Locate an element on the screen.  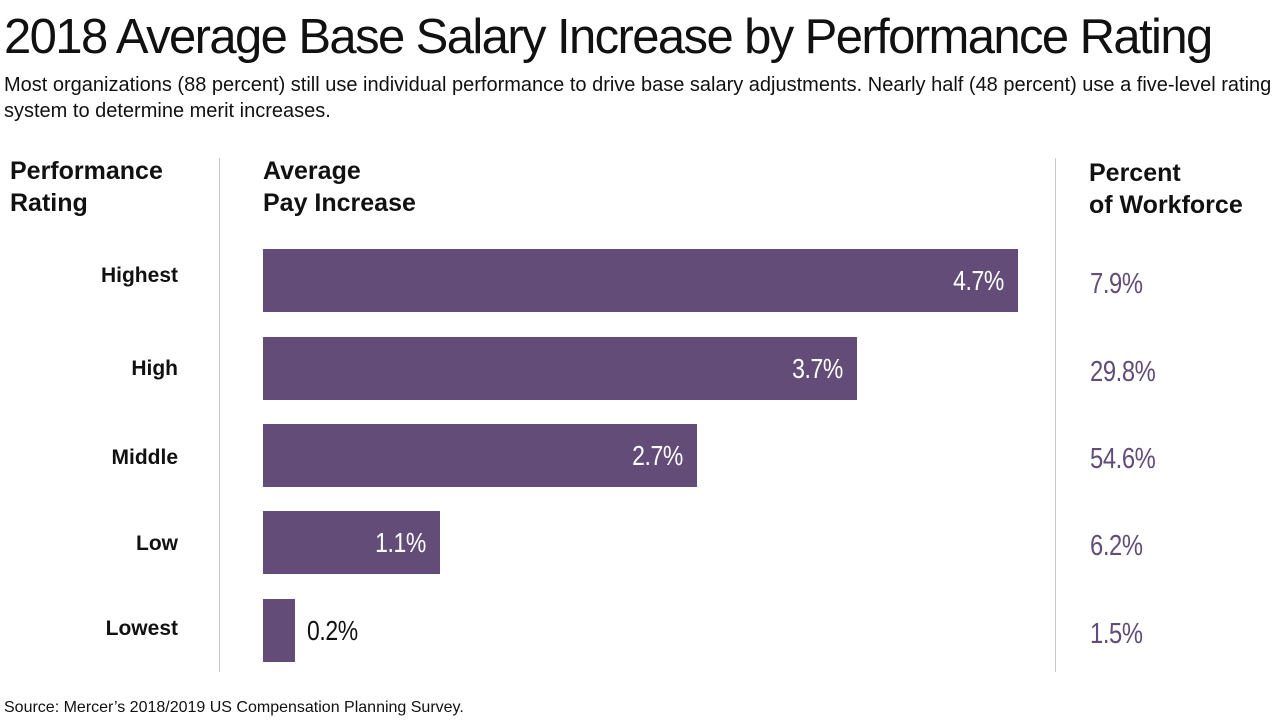
bar-middle is located at coordinates (480, 455).